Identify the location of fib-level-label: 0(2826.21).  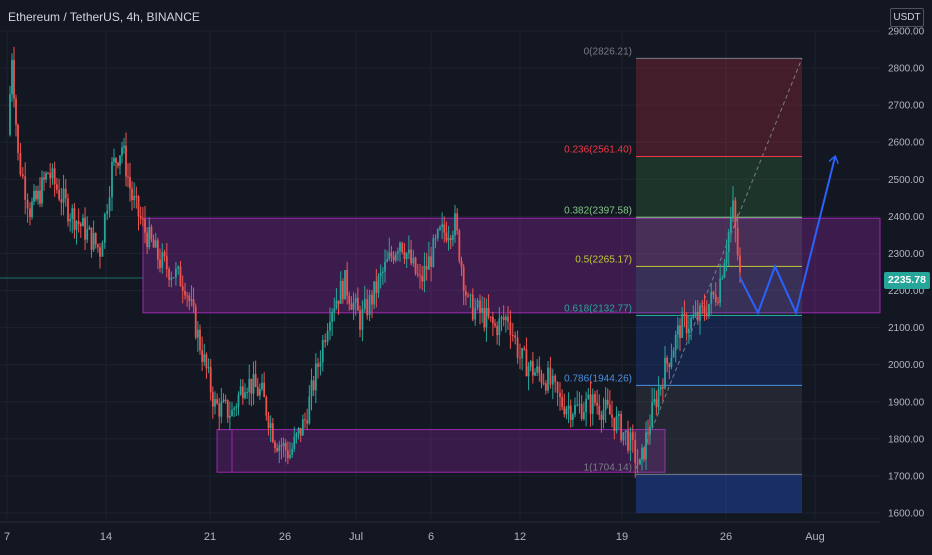
(608, 51).